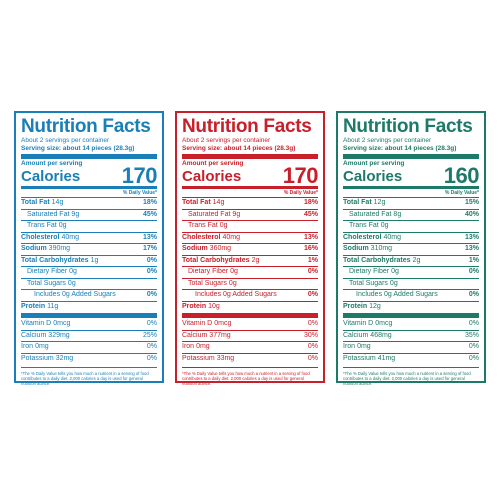  I want to click on nutrient-dv: 17%, so click(149, 249).